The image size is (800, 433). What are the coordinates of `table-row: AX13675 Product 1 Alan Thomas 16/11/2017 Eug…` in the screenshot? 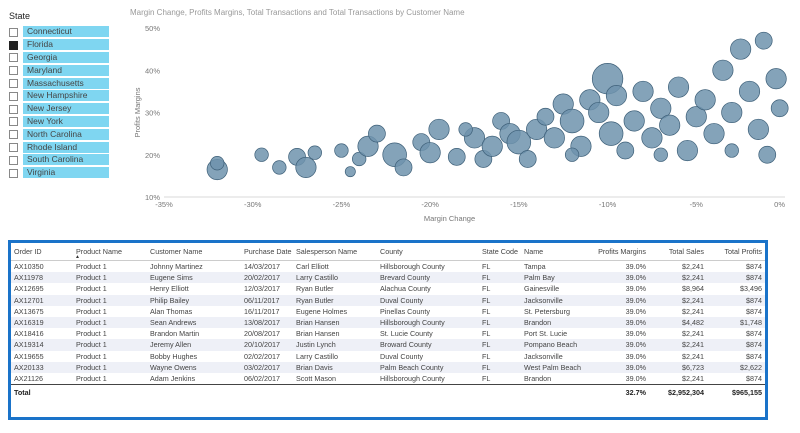 It's located at (388, 311).